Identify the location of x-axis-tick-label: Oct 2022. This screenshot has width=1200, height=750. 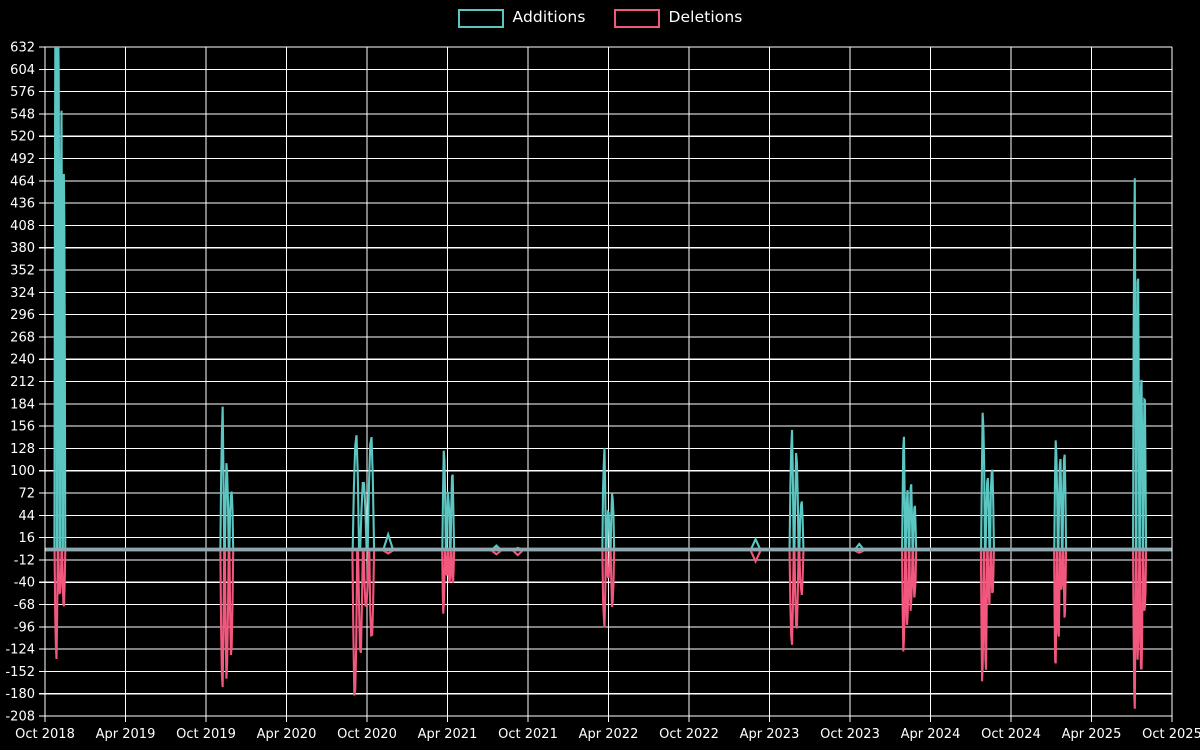
(689, 734).